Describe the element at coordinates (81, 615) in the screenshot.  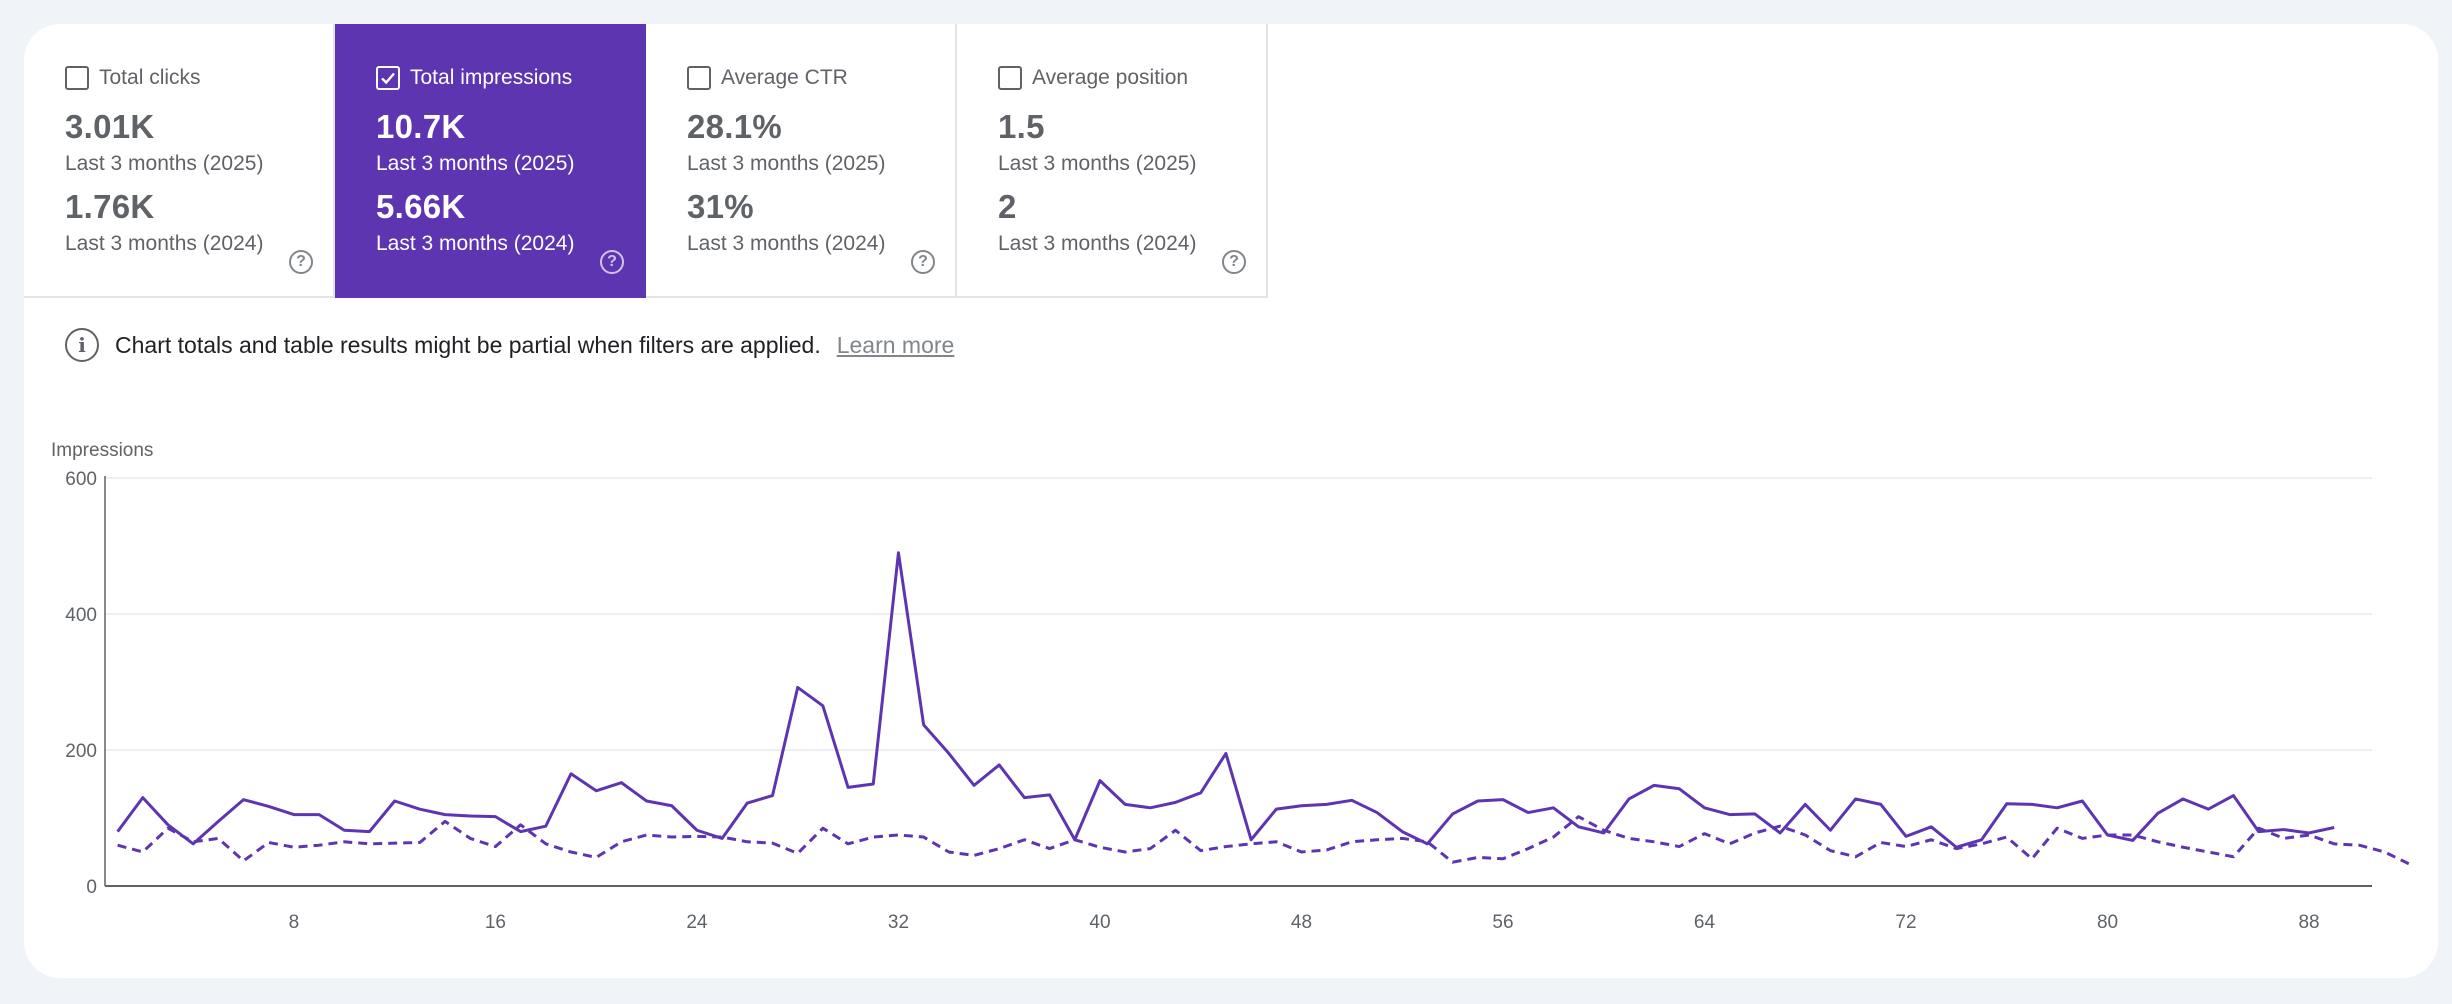
I see `y-tick-label: 400` at that location.